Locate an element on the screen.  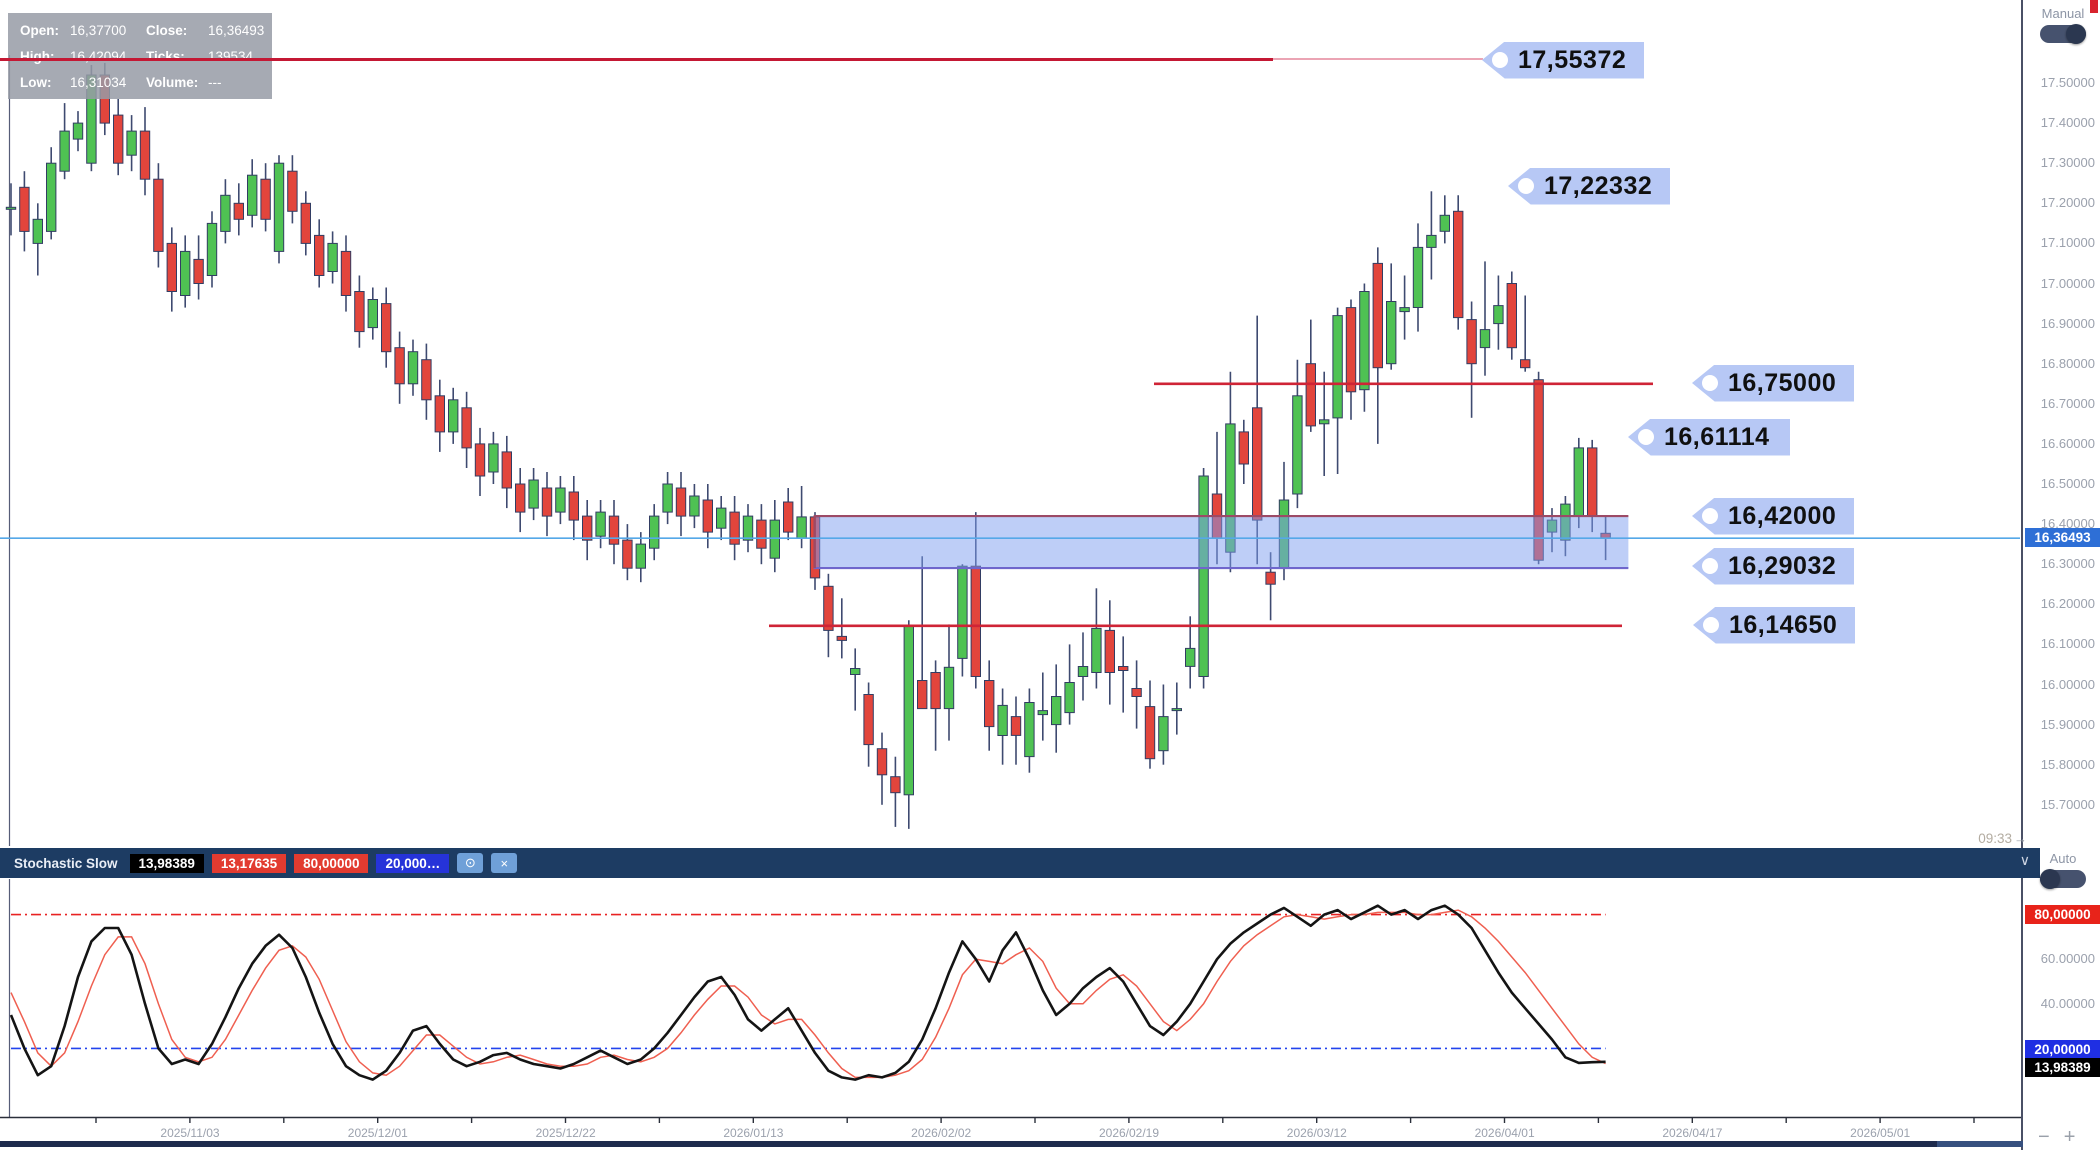
date-axis-label: 2026/02/19 is located at coordinates (1129, 1133).